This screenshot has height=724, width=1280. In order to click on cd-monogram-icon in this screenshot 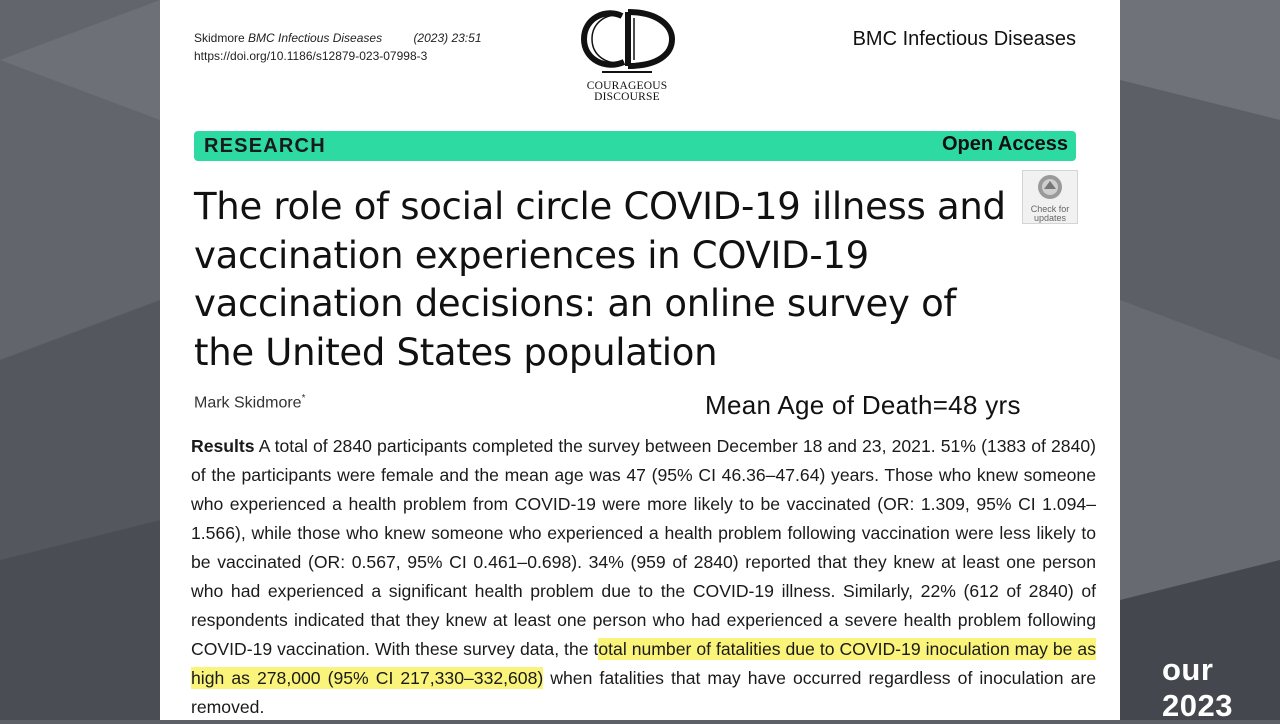, I will do `click(628, 41)`.